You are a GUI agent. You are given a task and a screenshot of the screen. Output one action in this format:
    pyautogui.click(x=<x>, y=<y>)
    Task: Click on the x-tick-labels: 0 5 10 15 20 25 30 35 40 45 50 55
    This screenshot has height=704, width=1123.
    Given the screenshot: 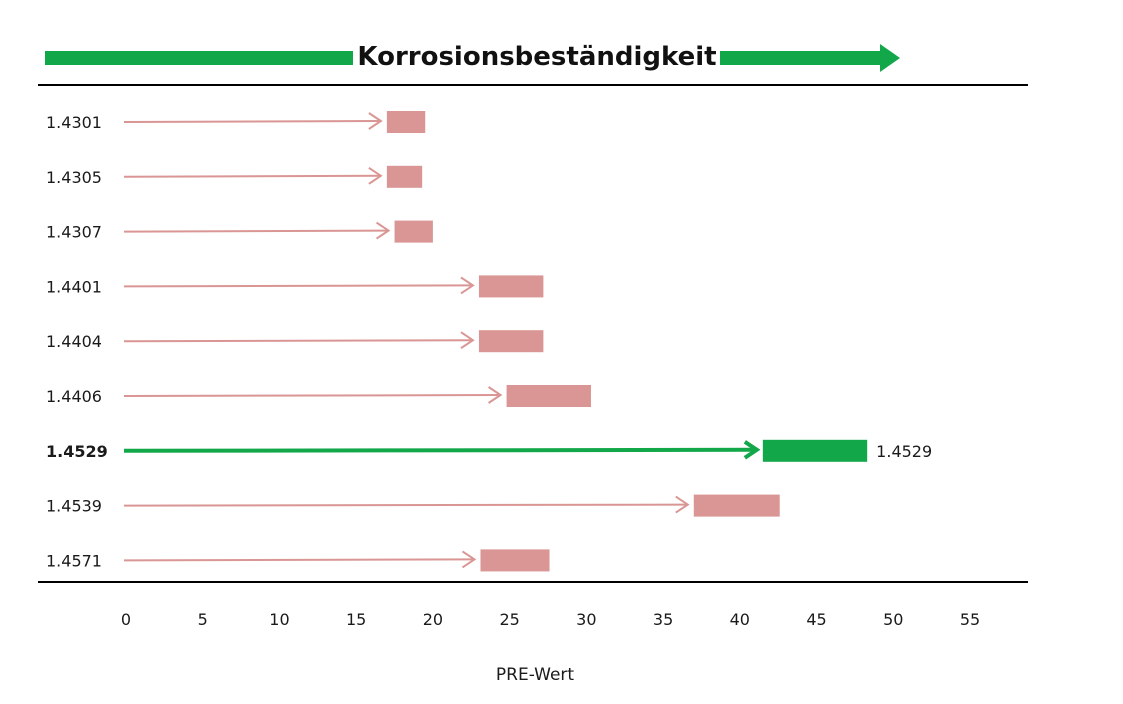 What is the action you would take?
    pyautogui.click(x=550, y=619)
    